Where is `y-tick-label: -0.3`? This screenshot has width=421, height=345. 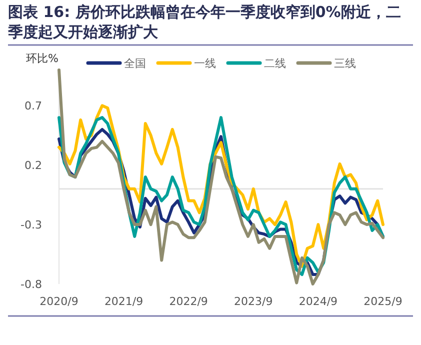
y-tick-label: -0.3 is located at coordinates (31, 225).